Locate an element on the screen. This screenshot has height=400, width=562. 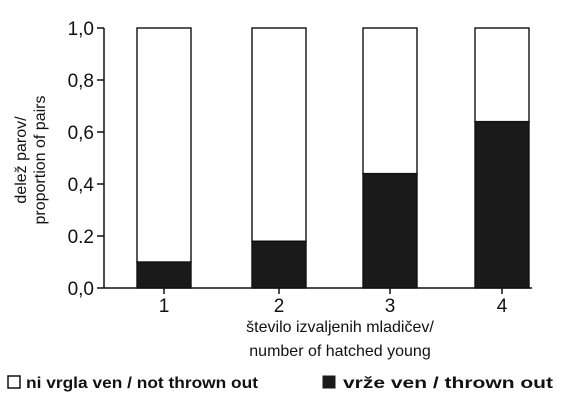
x-tick-label: 4 is located at coordinates (502, 306).